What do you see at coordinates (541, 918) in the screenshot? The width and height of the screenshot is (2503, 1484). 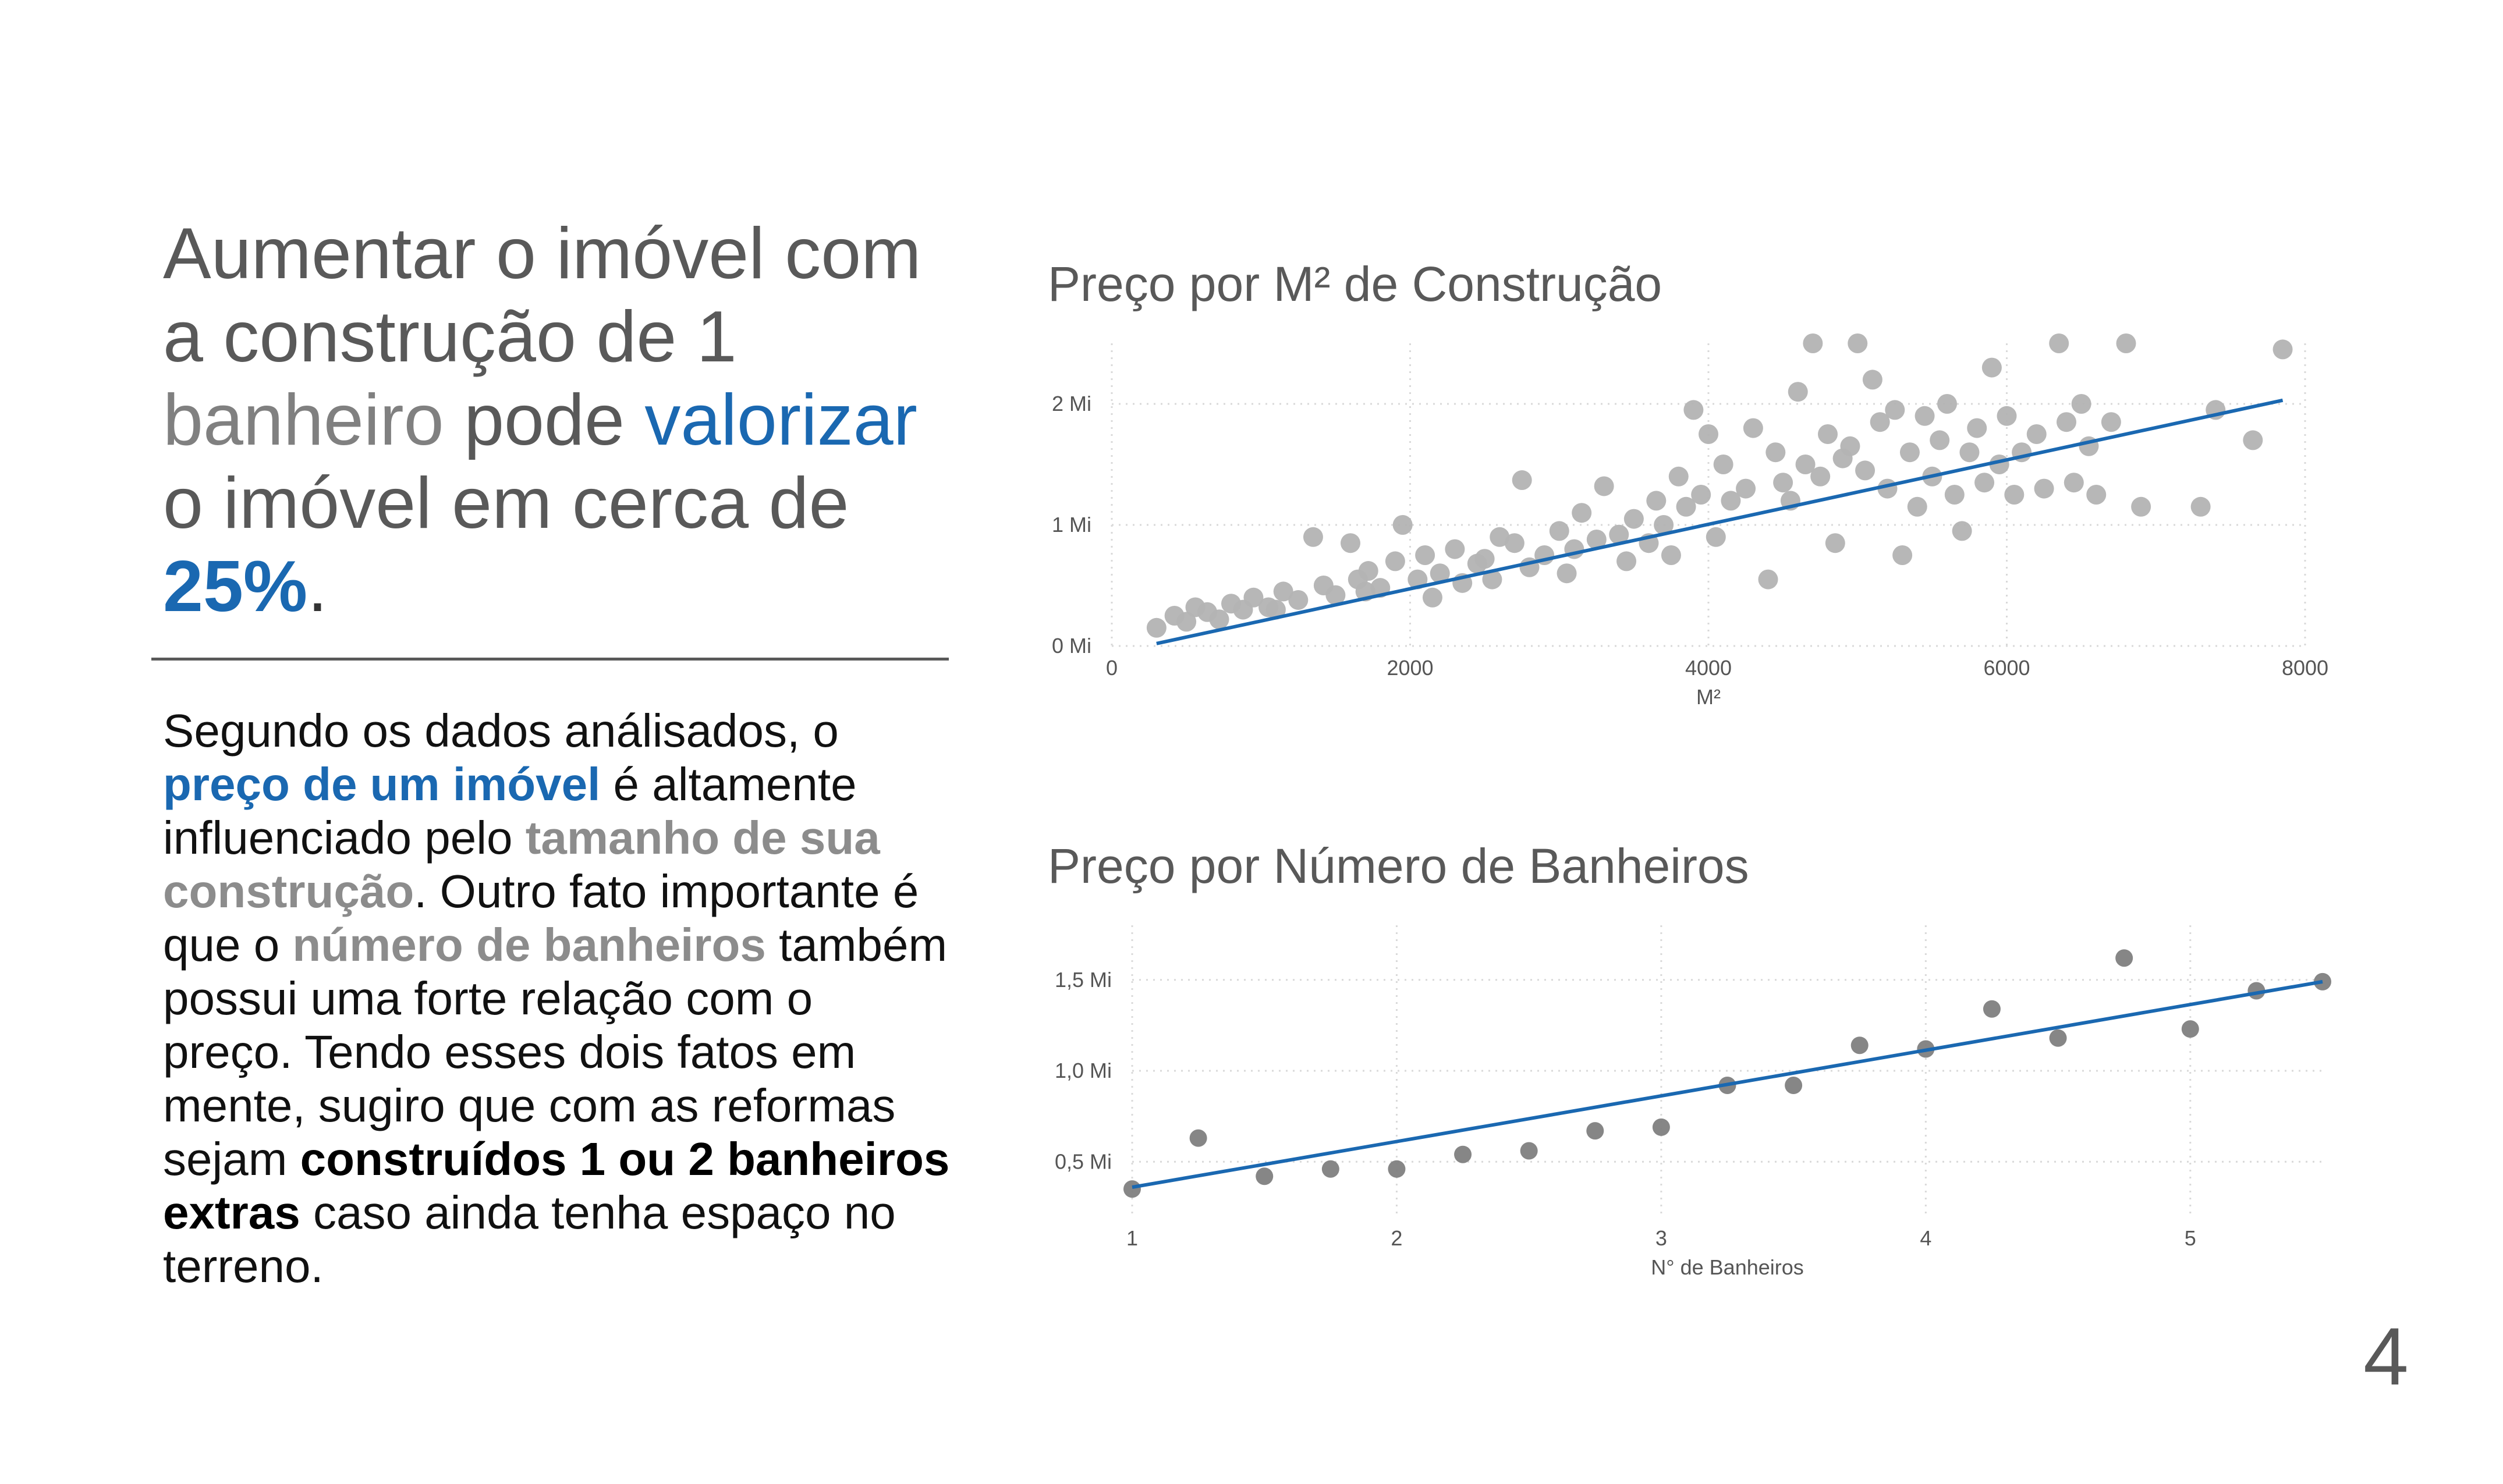 I see `body-t5: . Outro fato importante é que o` at bounding box center [541, 918].